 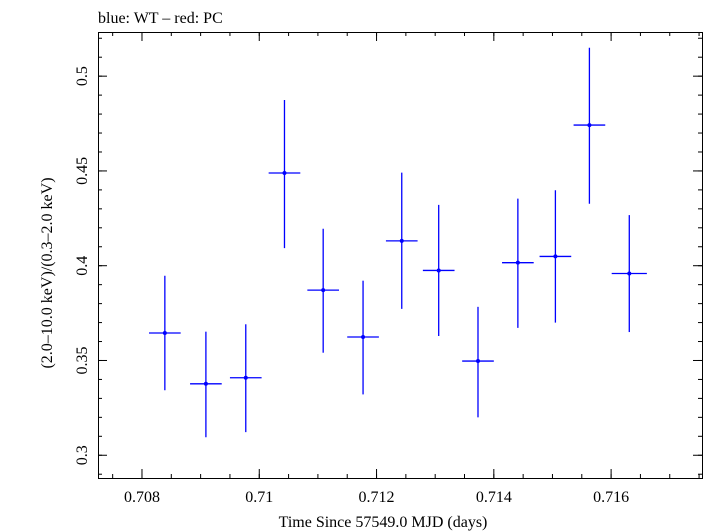 What do you see at coordinates (142, 497) in the screenshot?
I see `x-tick-label: 0.708` at bounding box center [142, 497].